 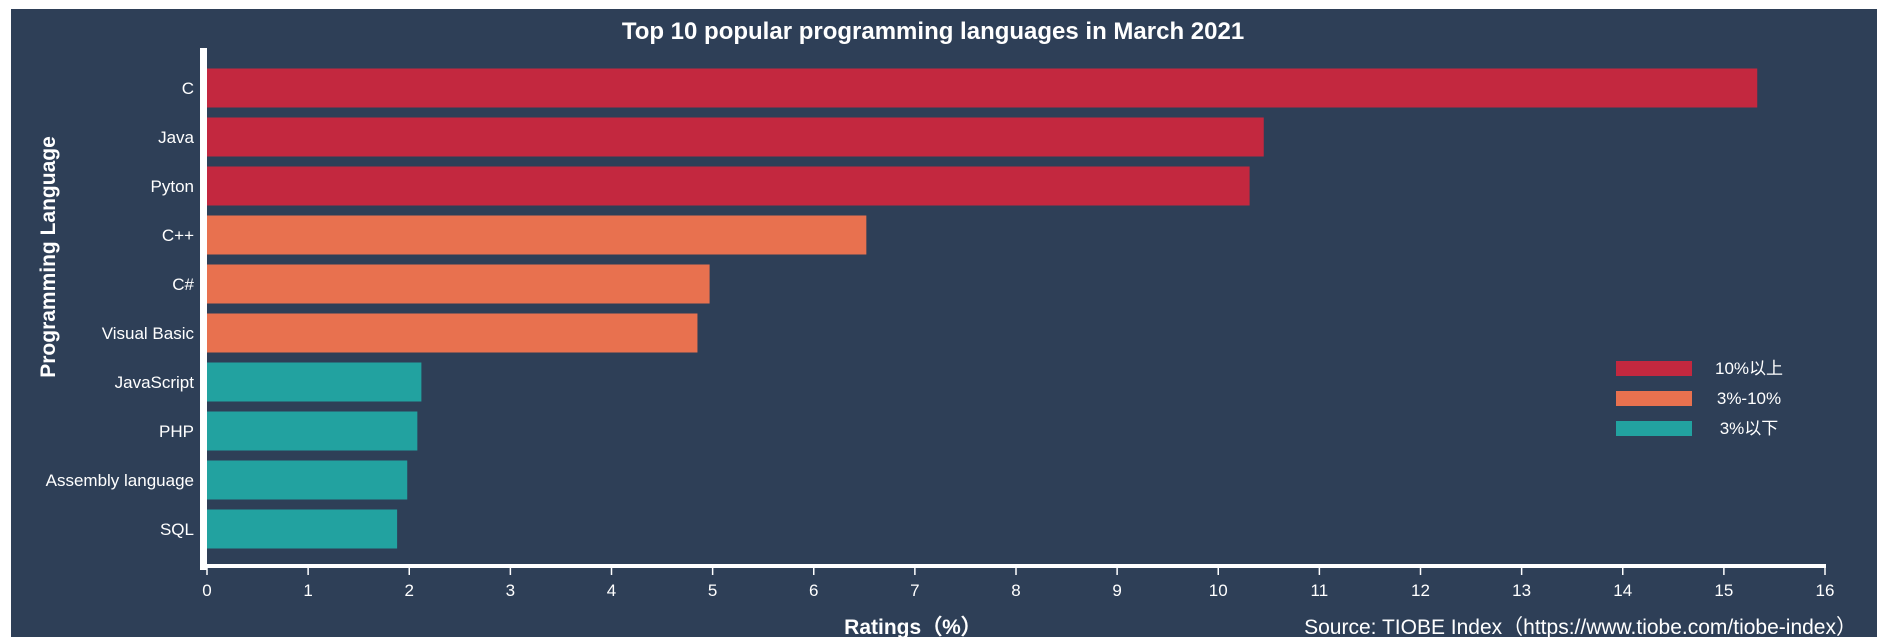 I want to click on y-tick-label: JavaScript, so click(x=155, y=382).